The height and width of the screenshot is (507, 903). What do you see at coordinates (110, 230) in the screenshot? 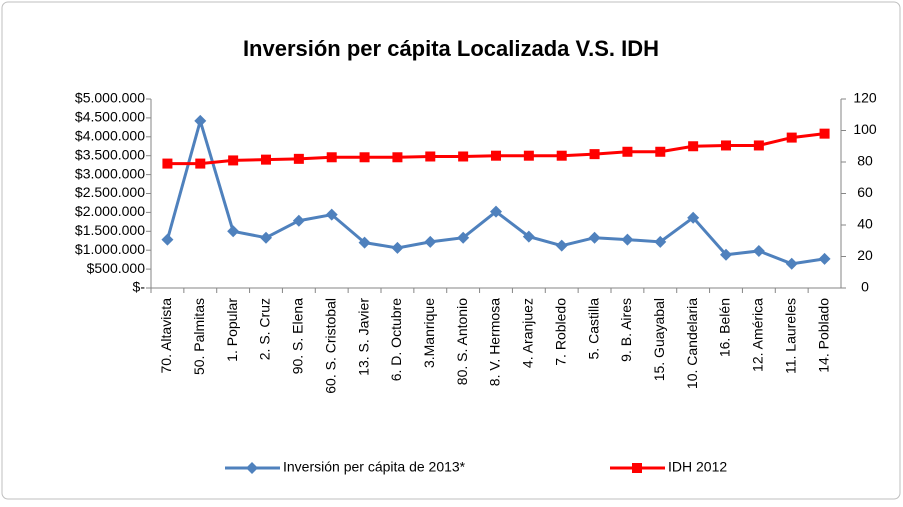
I see `y-tick-label: $1.500.000` at bounding box center [110, 230].